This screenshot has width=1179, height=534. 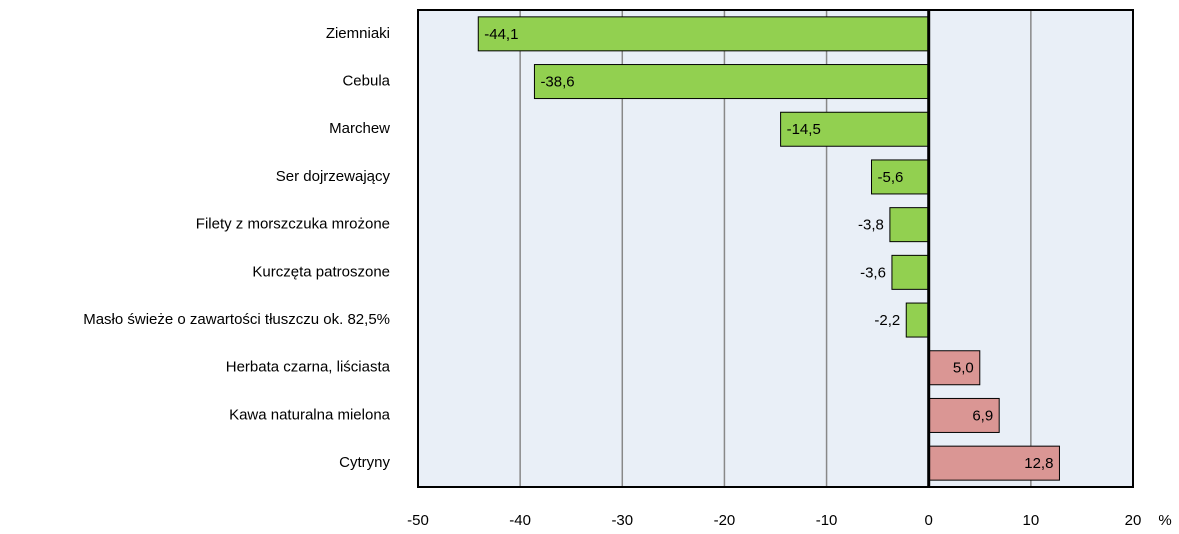 I want to click on data-label: -5,6, so click(x=891, y=177).